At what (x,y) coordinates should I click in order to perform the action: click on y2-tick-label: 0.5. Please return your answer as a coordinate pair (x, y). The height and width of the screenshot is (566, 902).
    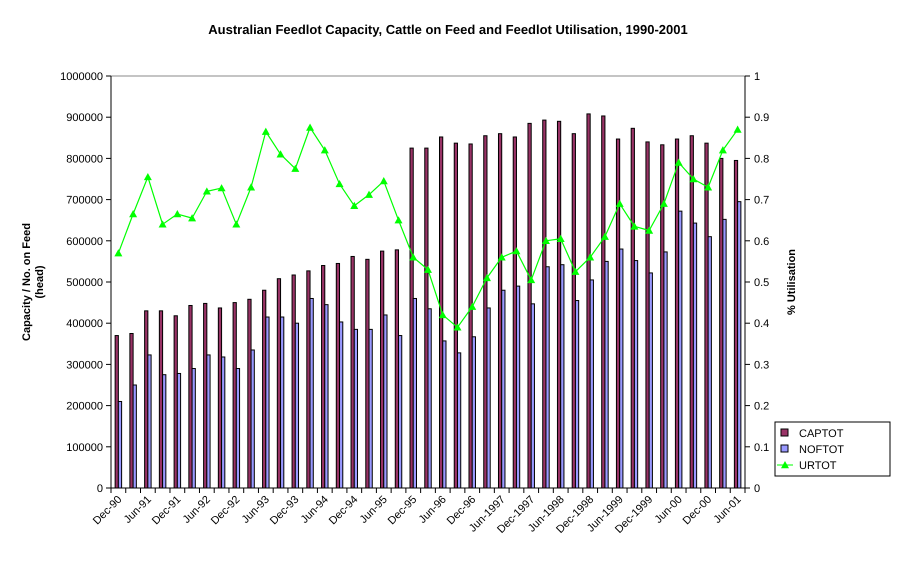
    Looking at the image, I should click on (762, 283).